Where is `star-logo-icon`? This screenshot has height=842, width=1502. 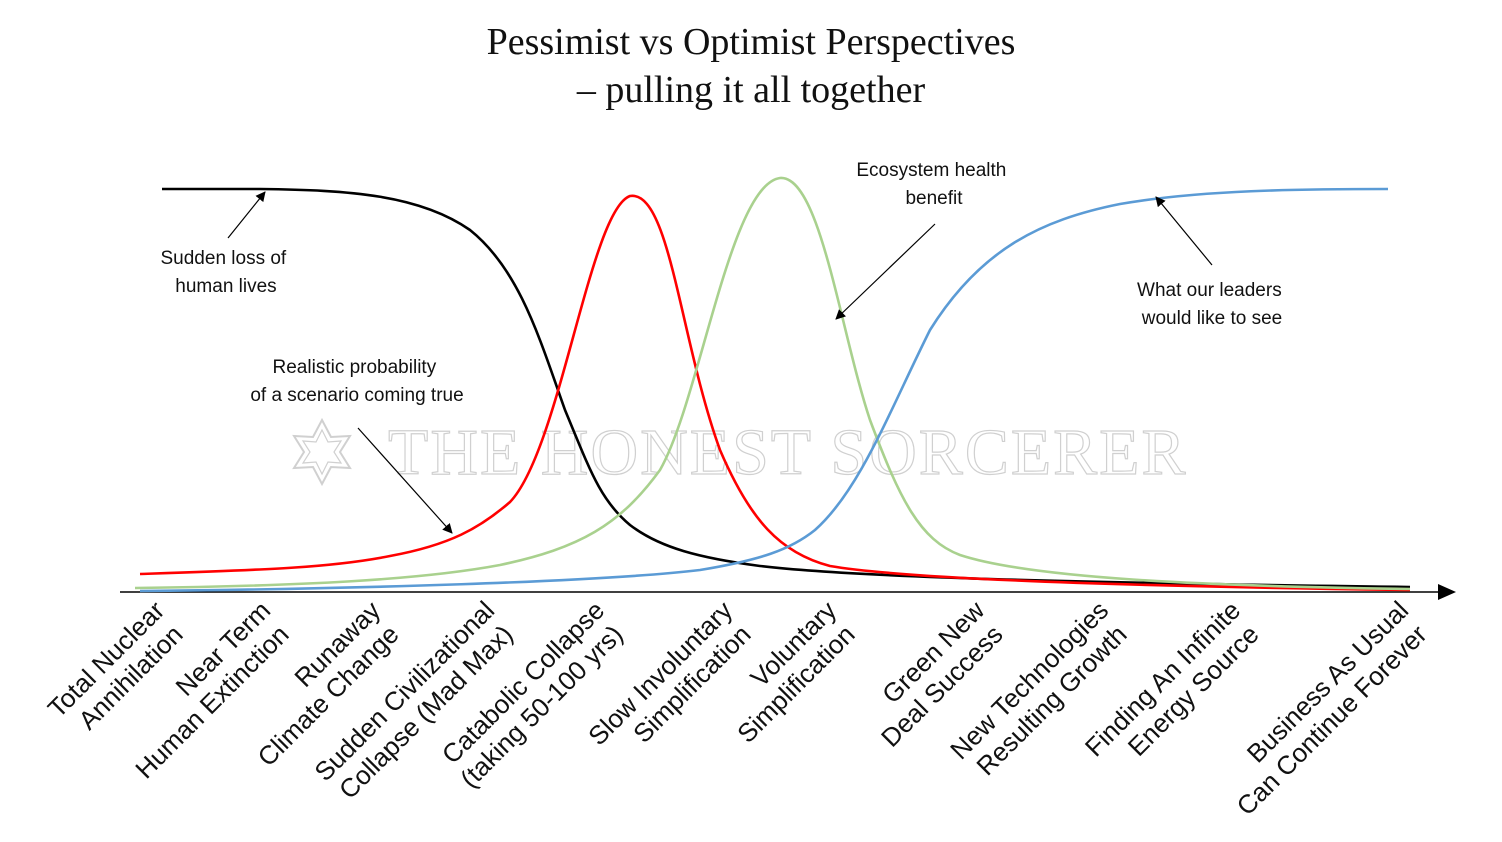 star-logo-icon is located at coordinates (322, 452).